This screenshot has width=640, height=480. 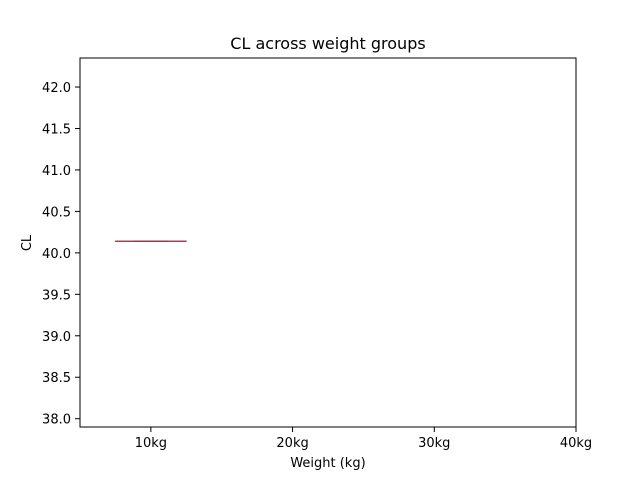 I want to click on x-tick-label: 40kg, so click(x=576, y=443).